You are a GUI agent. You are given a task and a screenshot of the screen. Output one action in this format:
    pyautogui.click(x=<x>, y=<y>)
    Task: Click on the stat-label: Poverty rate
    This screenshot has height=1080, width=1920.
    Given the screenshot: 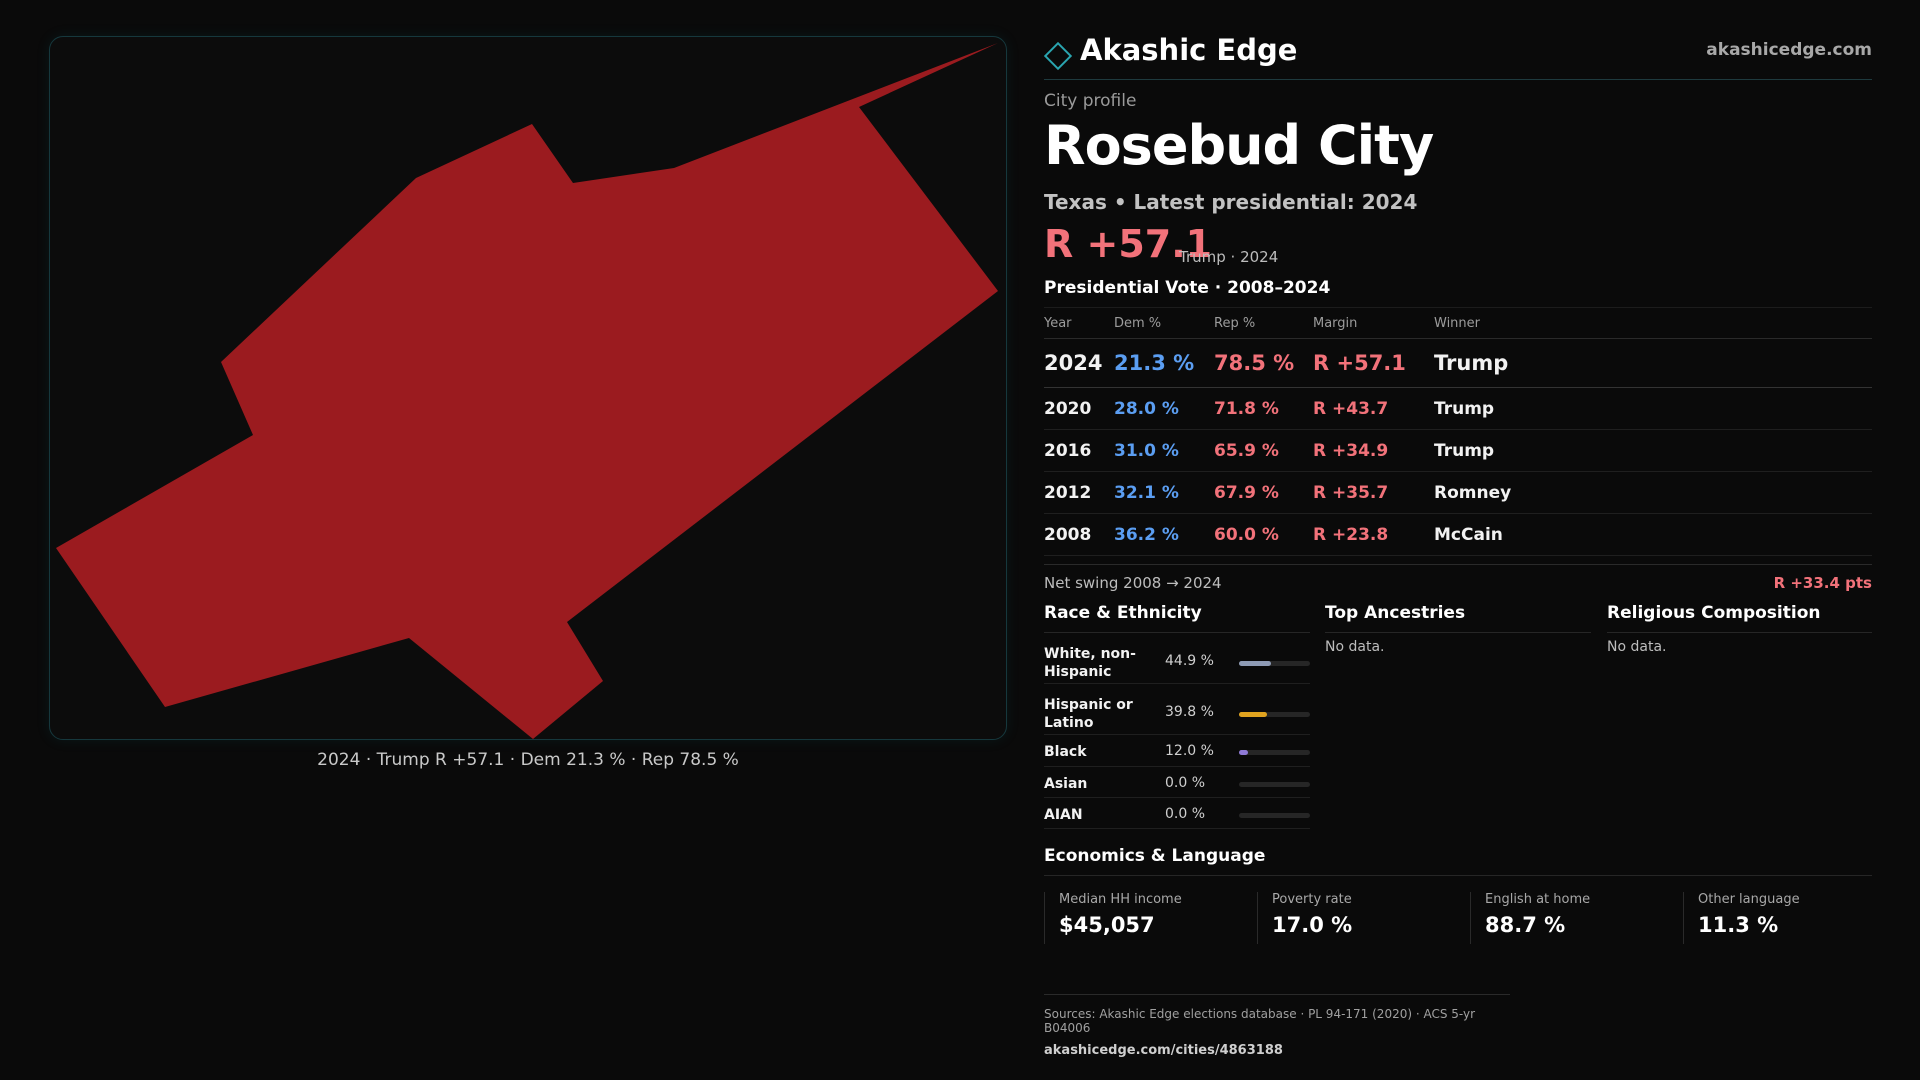 What is the action you would take?
    pyautogui.click(x=1312, y=899)
    